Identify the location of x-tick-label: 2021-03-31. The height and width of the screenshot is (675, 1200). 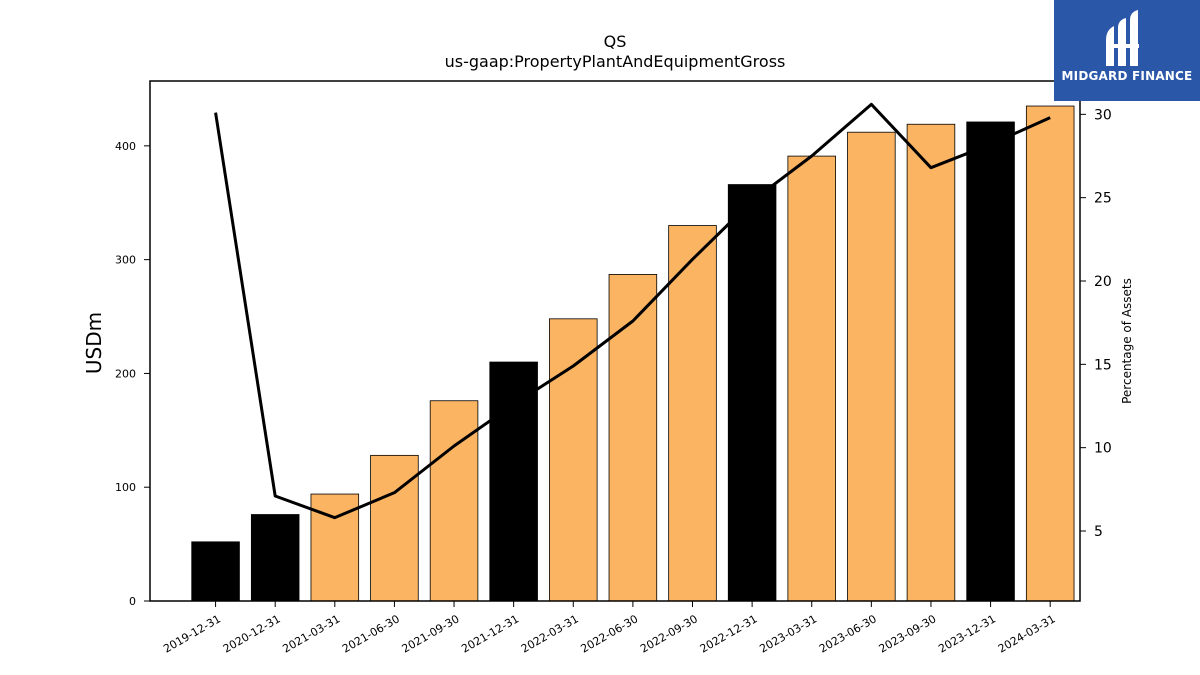
(311, 633).